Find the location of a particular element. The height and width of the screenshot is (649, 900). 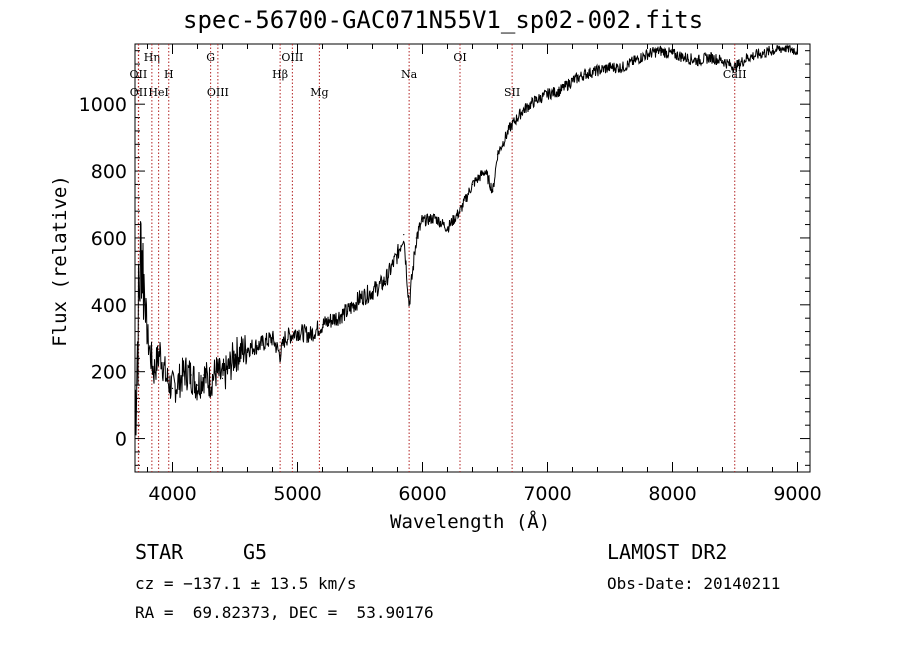

spectral-line-label: CaII is located at coordinates (735, 74).